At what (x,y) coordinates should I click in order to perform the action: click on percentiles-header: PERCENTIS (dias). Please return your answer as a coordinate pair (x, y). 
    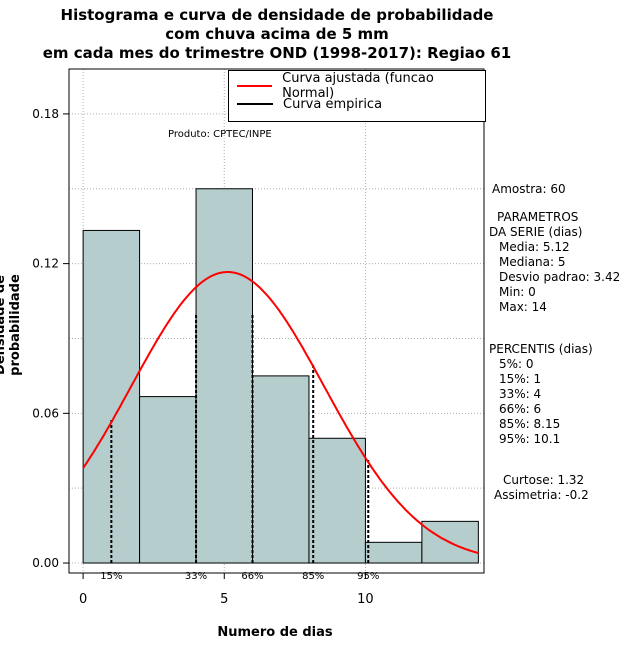
    Looking at the image, I should click on (541, 349).